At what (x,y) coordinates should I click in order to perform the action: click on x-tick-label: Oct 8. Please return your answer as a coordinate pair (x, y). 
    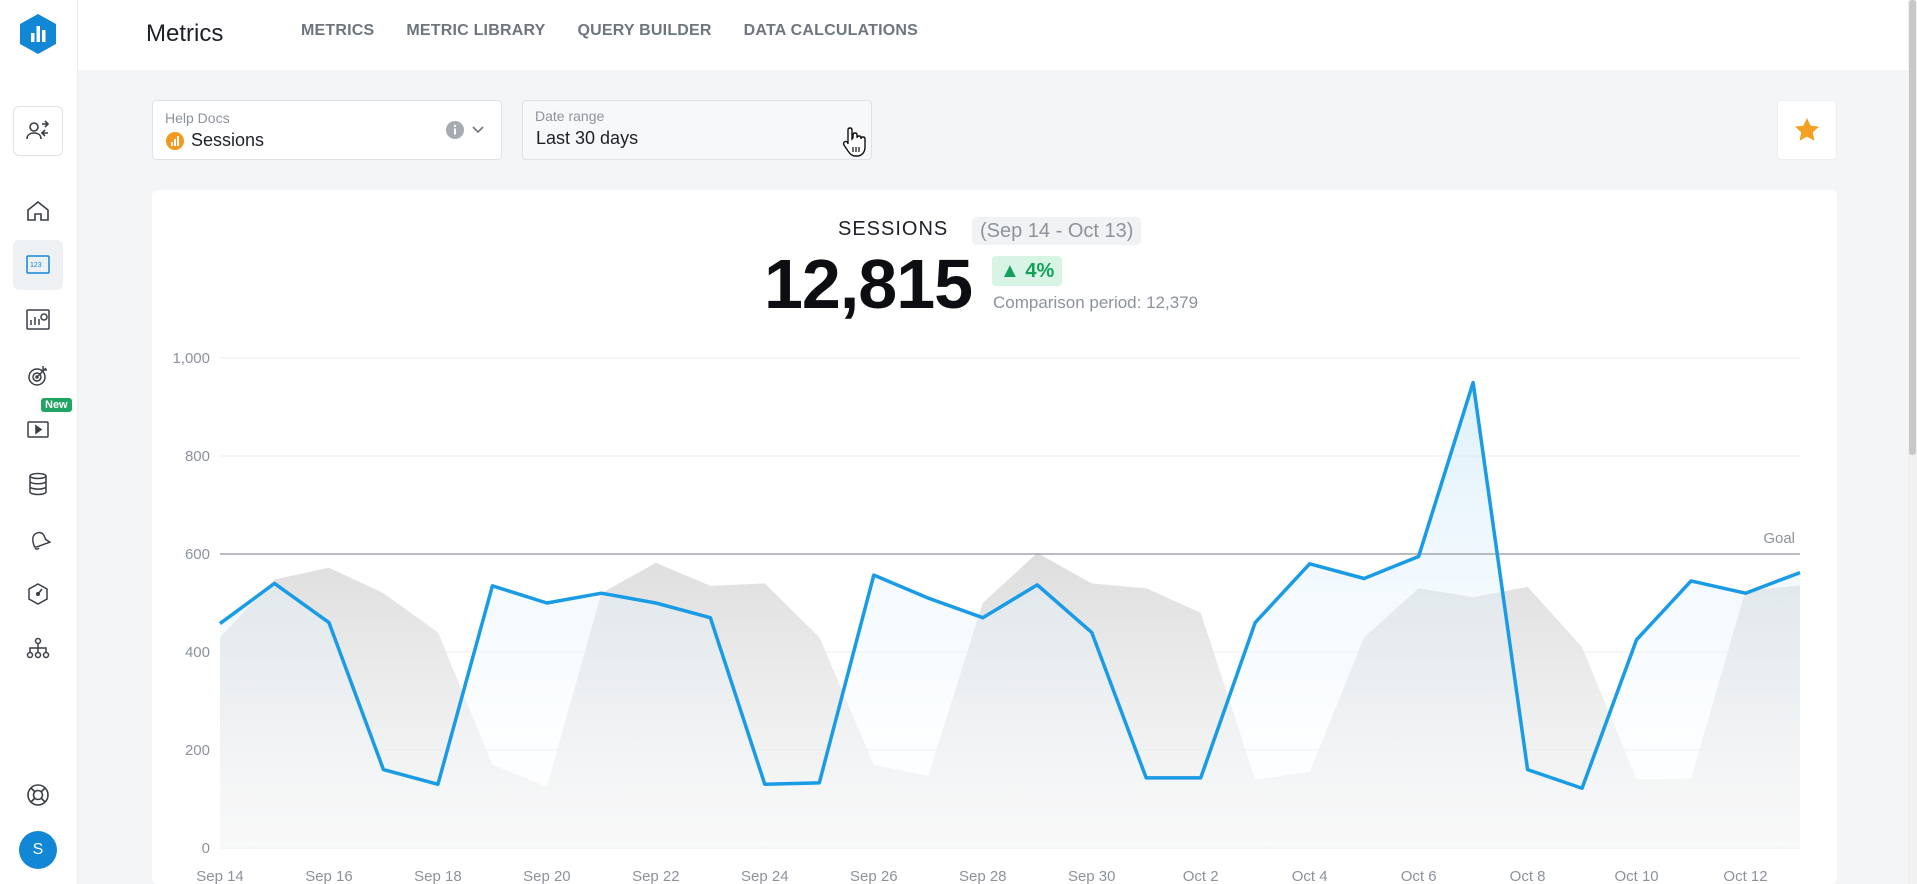
    Looking at the image, I should click on (1528, 876).